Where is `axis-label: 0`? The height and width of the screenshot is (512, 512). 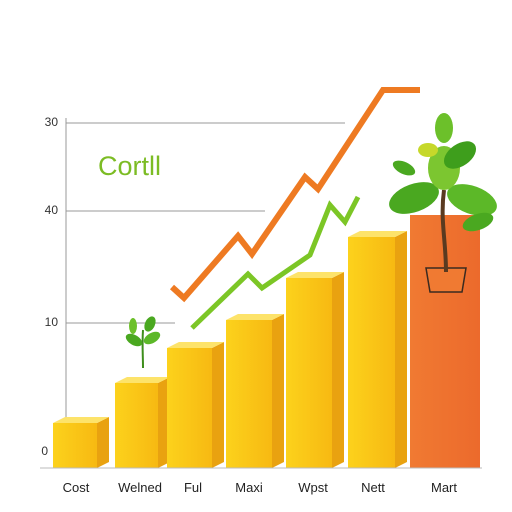 axis-label: 0 is located at coordinates (44, 451).